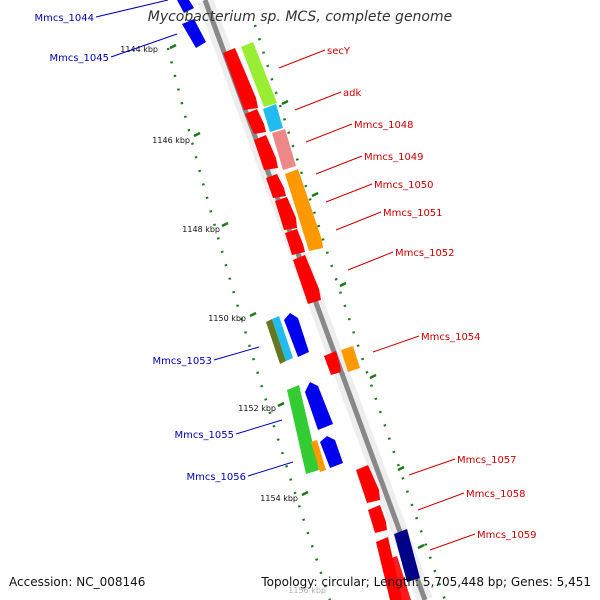 The height and width of the screenshot is (600, 600). I want to click on gene-olive, so click(276, 341).